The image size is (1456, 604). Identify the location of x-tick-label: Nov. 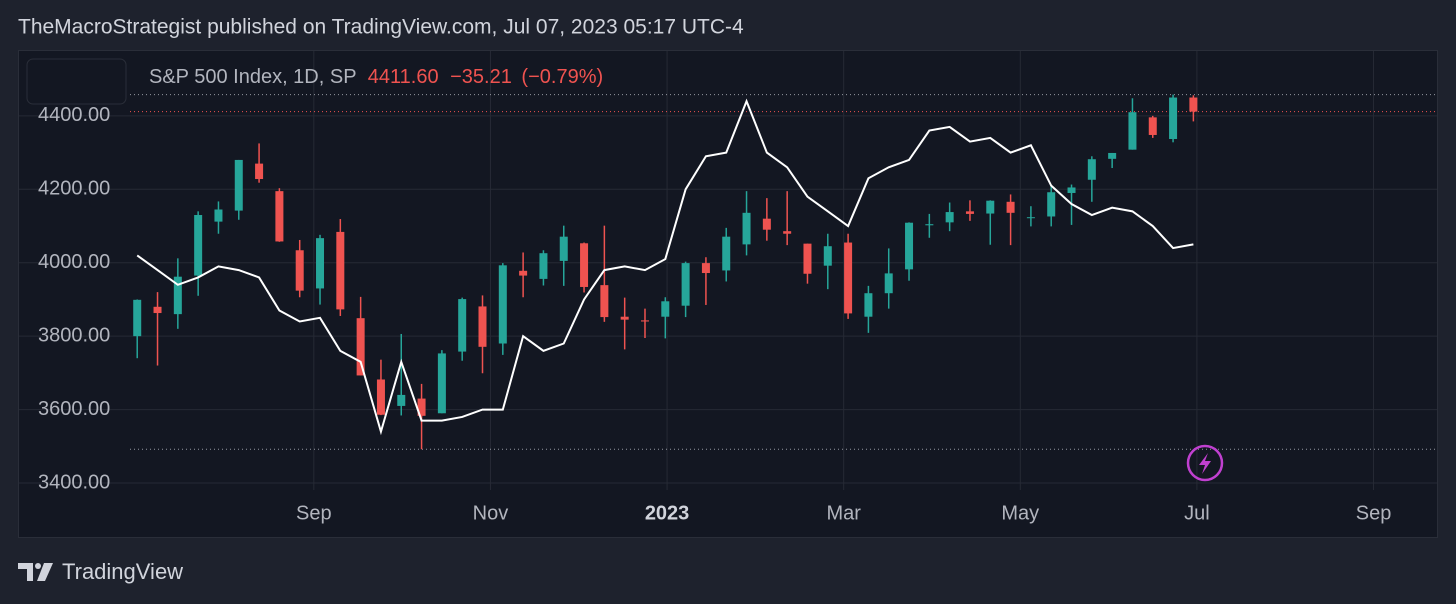
(491, 513).